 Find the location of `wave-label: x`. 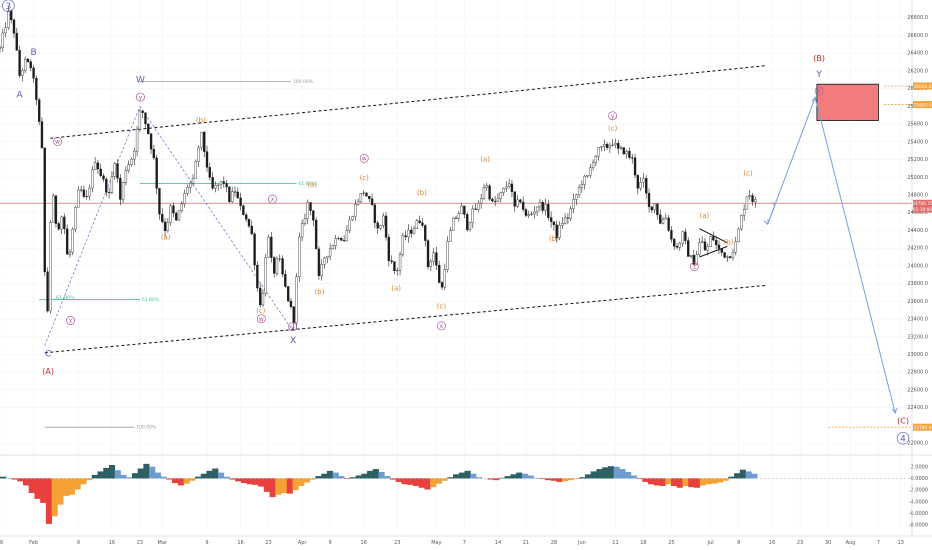

wave-label: x is located at coordinates (273, 199).